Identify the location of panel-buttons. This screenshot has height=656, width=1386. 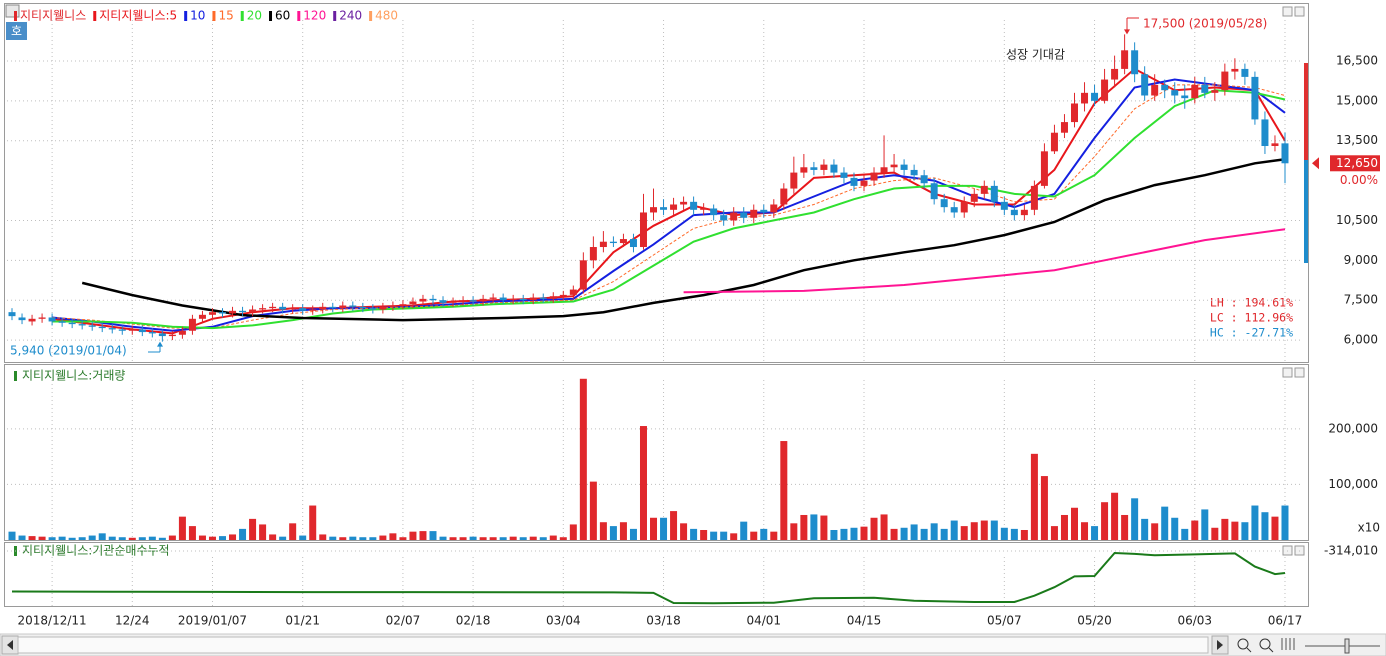
(1293, 281).